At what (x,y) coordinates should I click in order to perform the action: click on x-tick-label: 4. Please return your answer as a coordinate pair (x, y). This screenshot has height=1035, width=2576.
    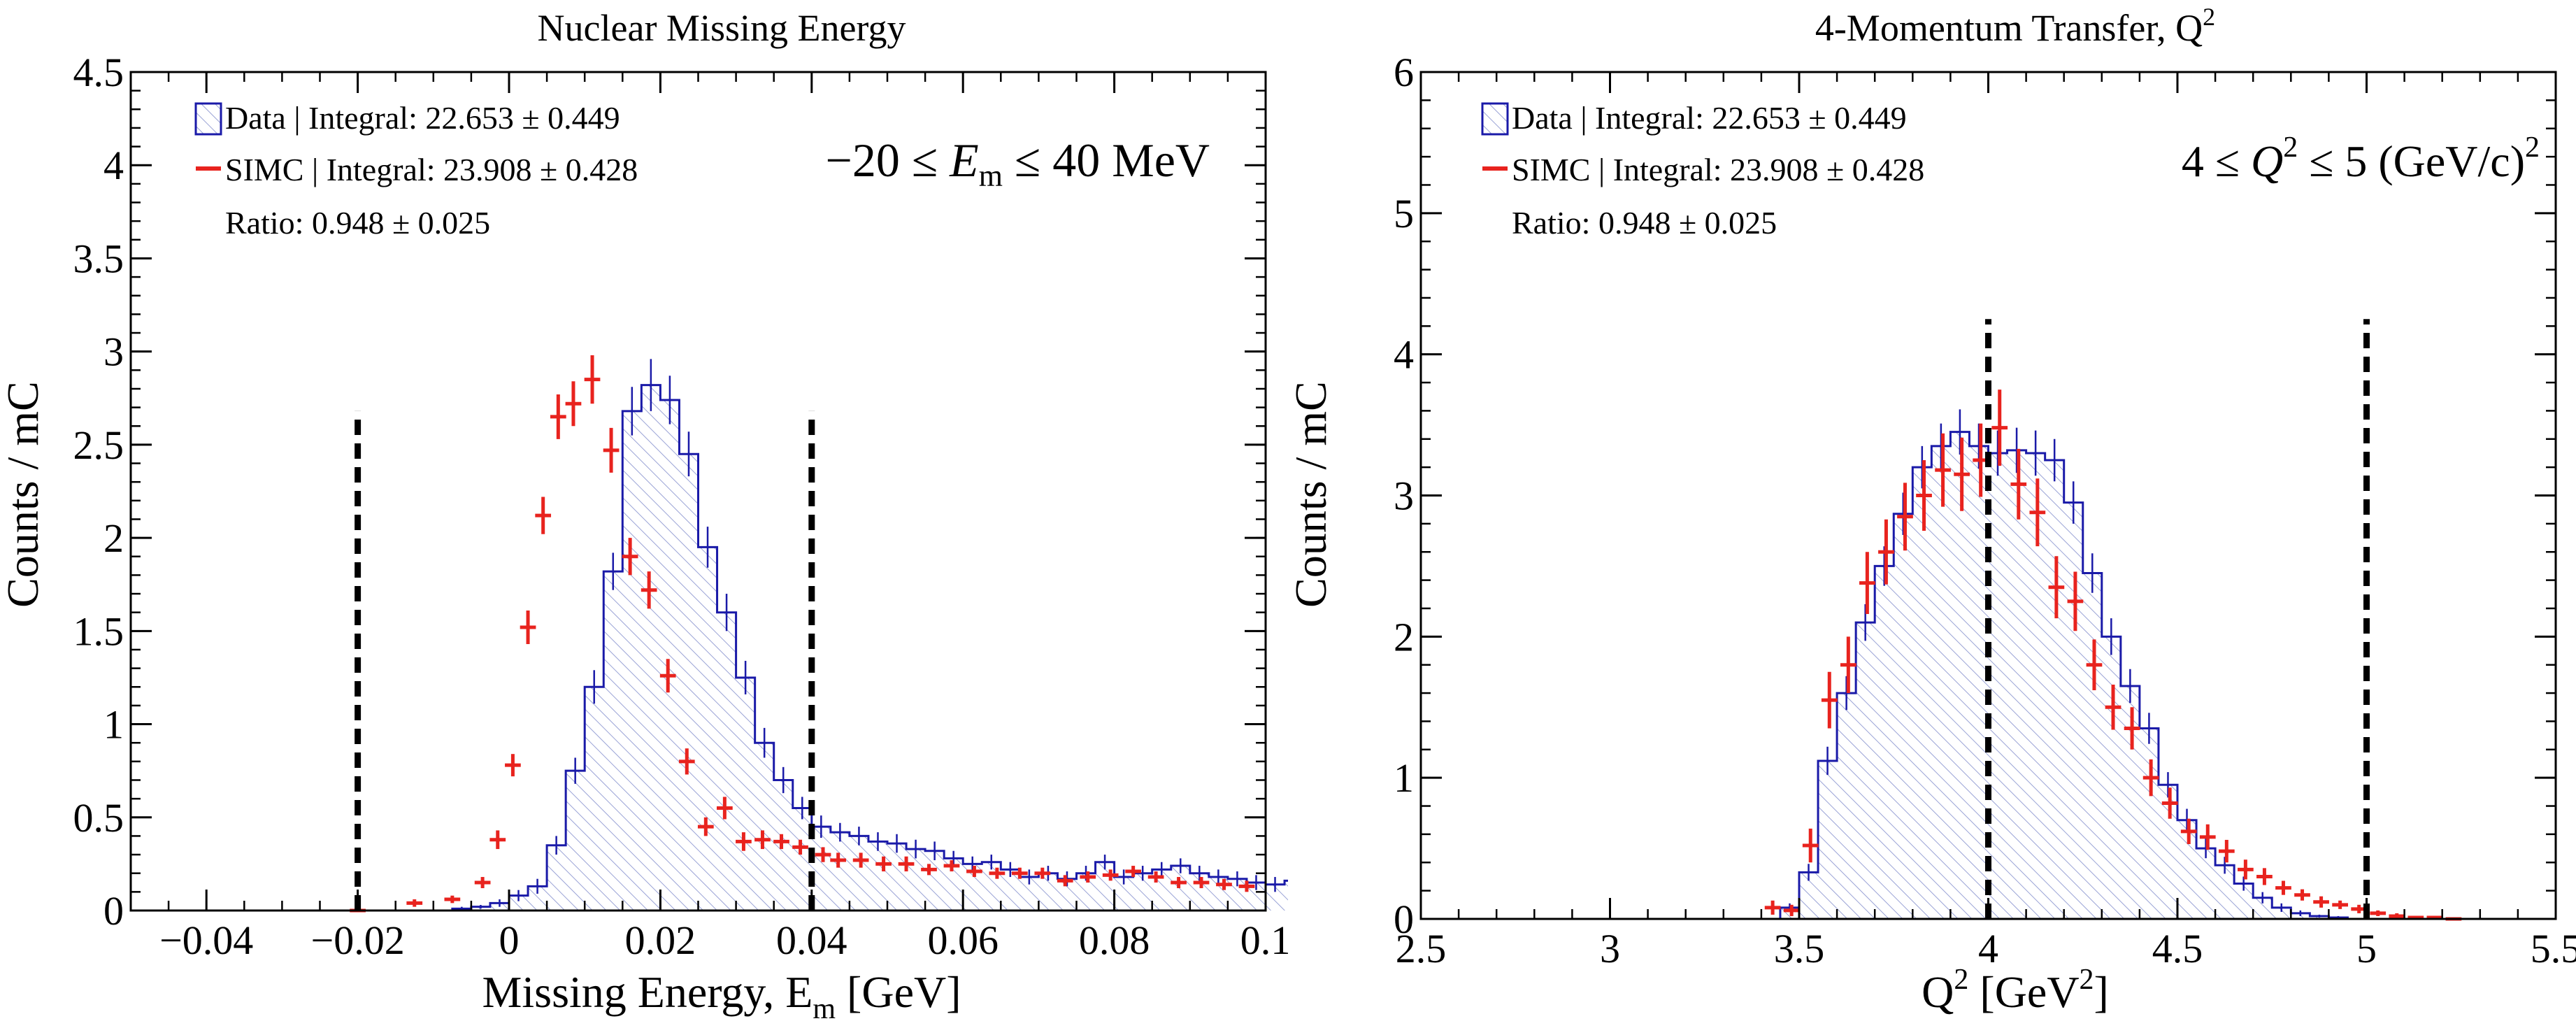
    Looking at the image, I should click on (1988, 948).